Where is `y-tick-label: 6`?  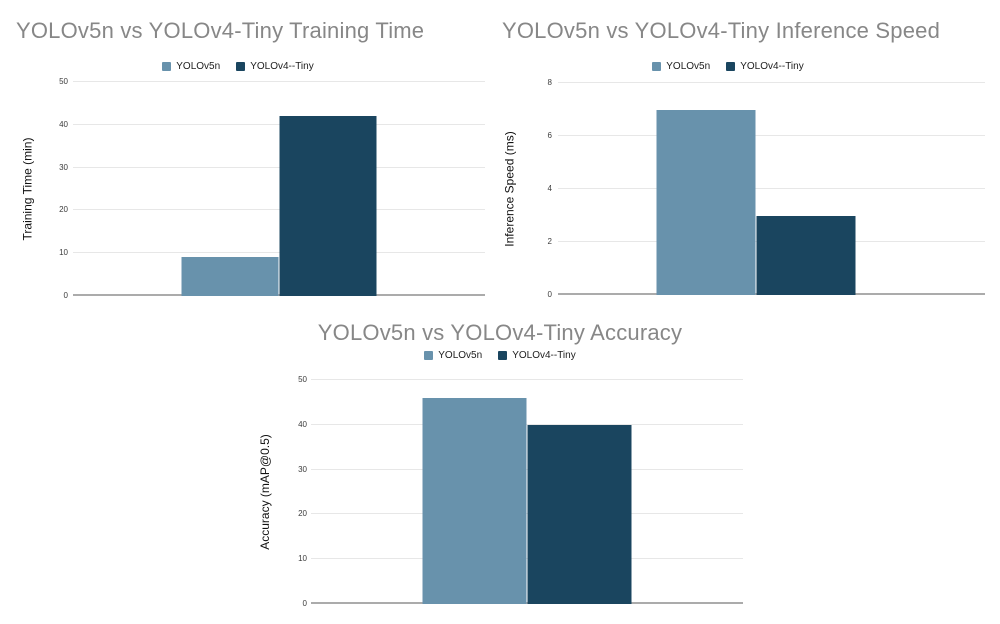 y-tick-label: 6 is located at coordinates (549, 135).